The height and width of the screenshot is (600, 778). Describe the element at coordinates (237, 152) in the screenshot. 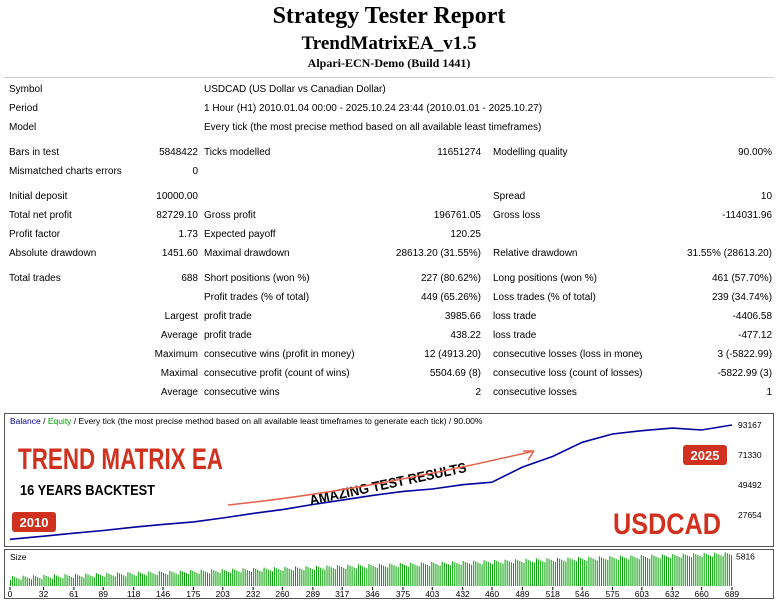

I see `label: Ticks modelled` at that location.